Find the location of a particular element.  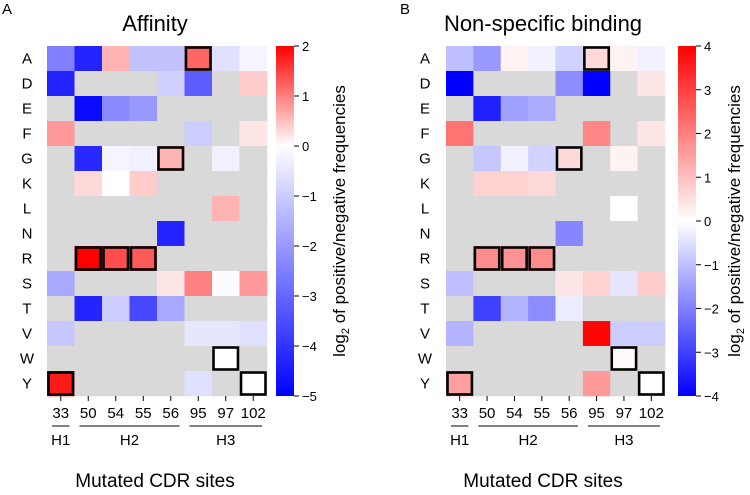

colorbar-tick-label: 0 is located at coordinates (305, 146).